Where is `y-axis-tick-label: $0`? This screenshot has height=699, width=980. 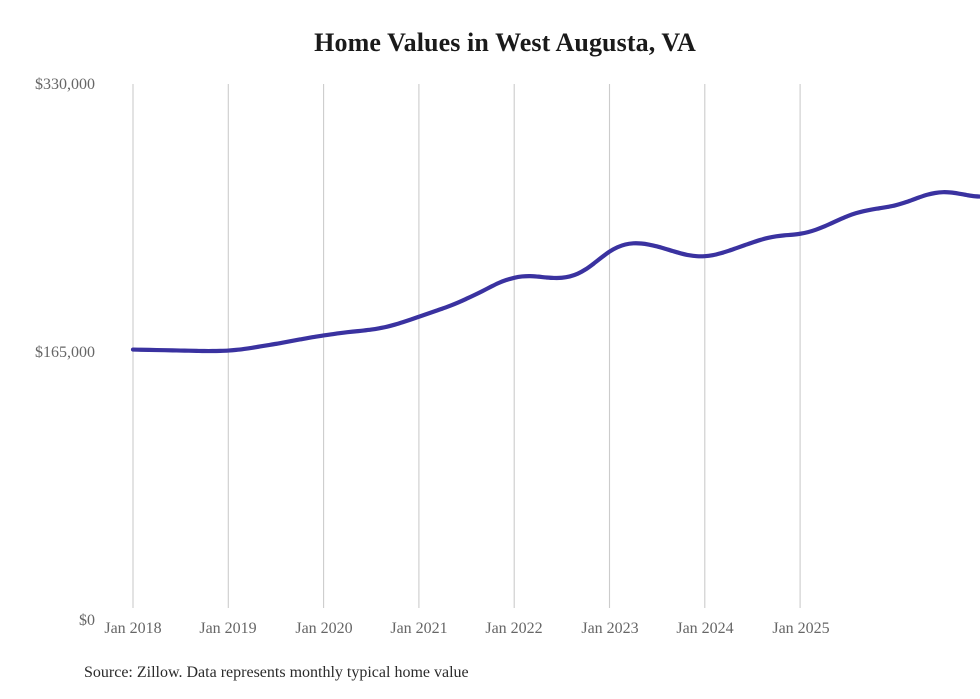 y-axis-tick-label: $0 is located at coordinates (87, 620).